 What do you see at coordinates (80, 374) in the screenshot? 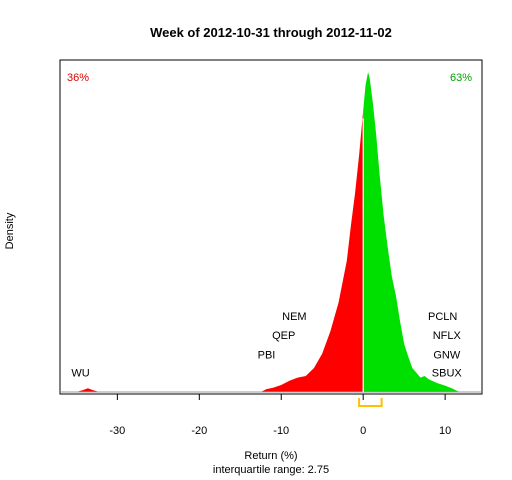
I see `ticker-label: WU` at bounding box center [80, 374].